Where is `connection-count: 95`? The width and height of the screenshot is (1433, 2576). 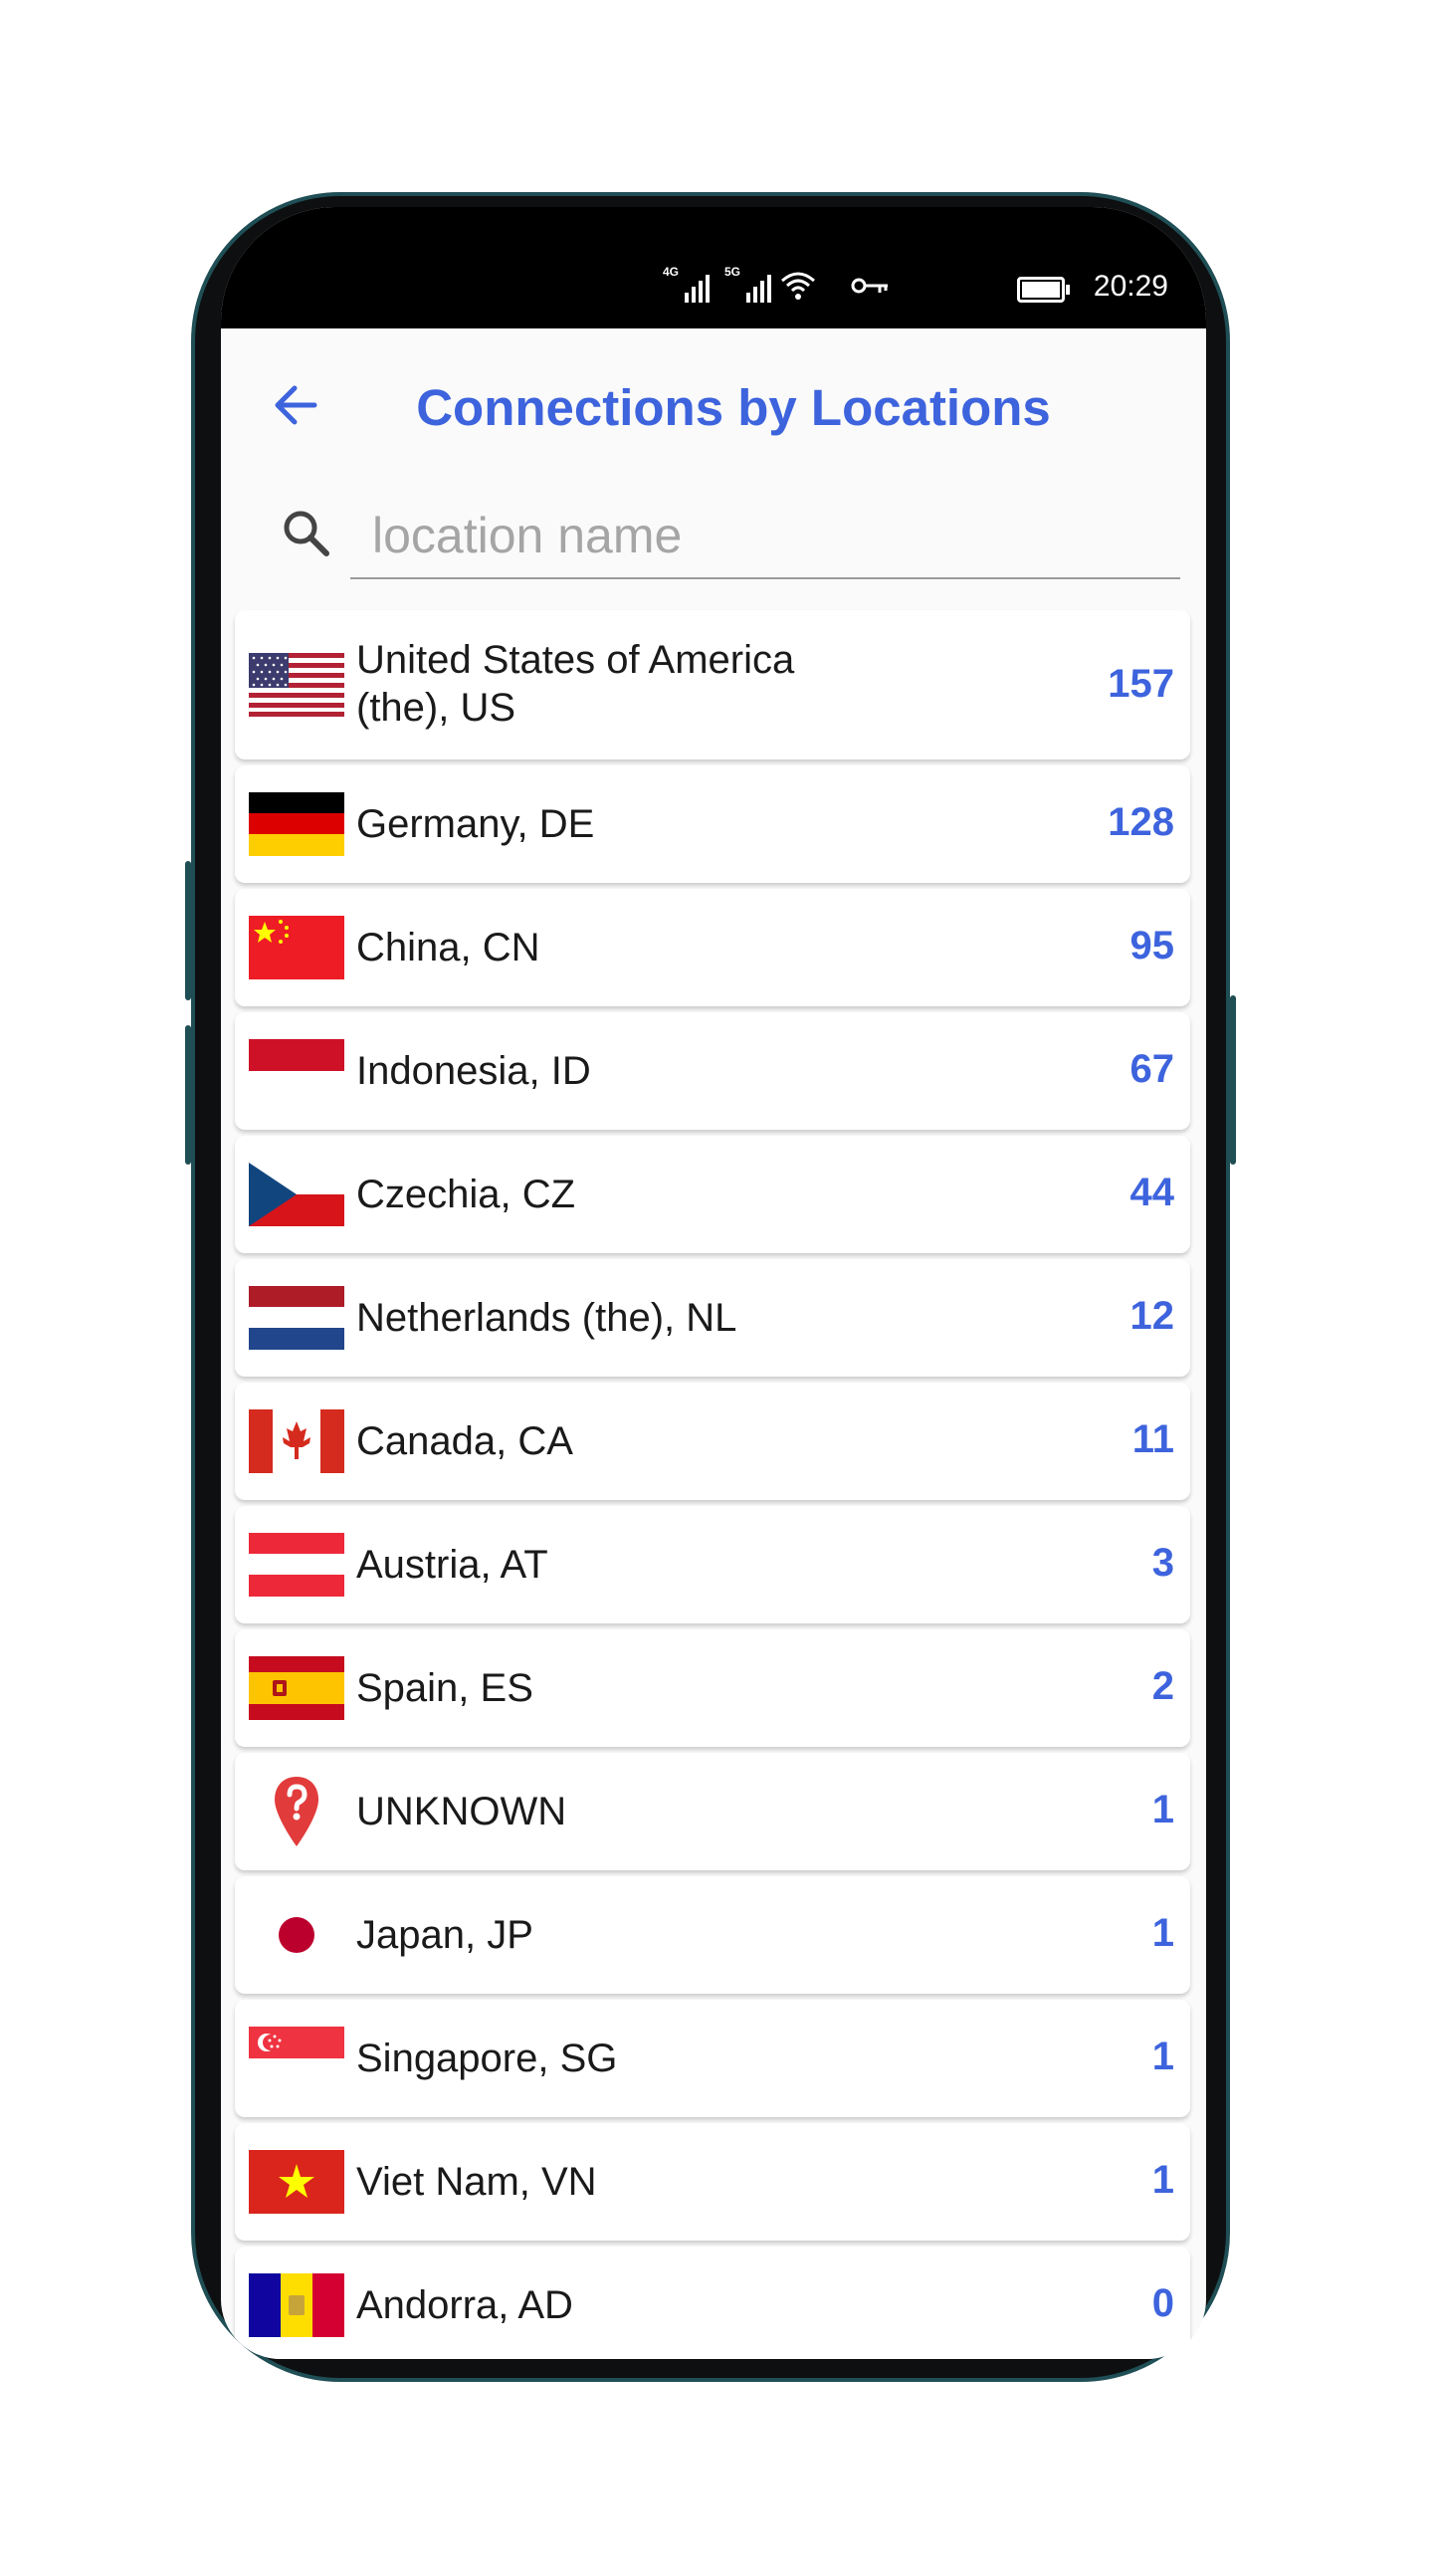 connection-count: 95 is located at coordinates (1152, 945).